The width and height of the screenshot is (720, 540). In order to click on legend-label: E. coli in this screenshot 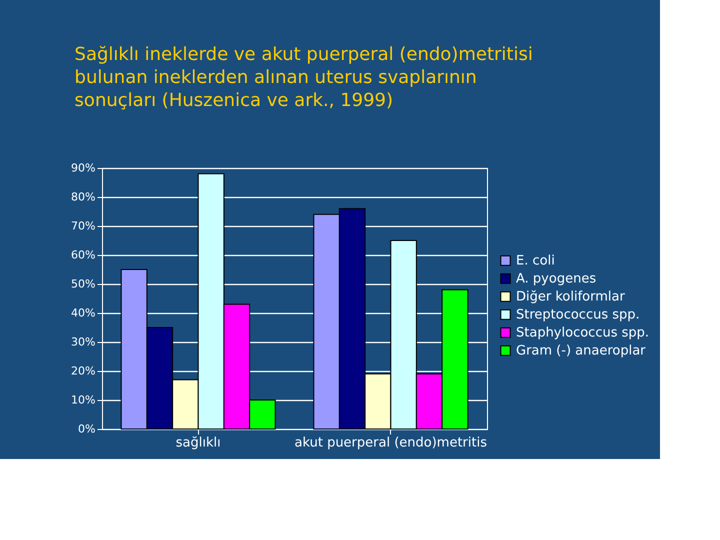, I will do `click(535, 261)`.